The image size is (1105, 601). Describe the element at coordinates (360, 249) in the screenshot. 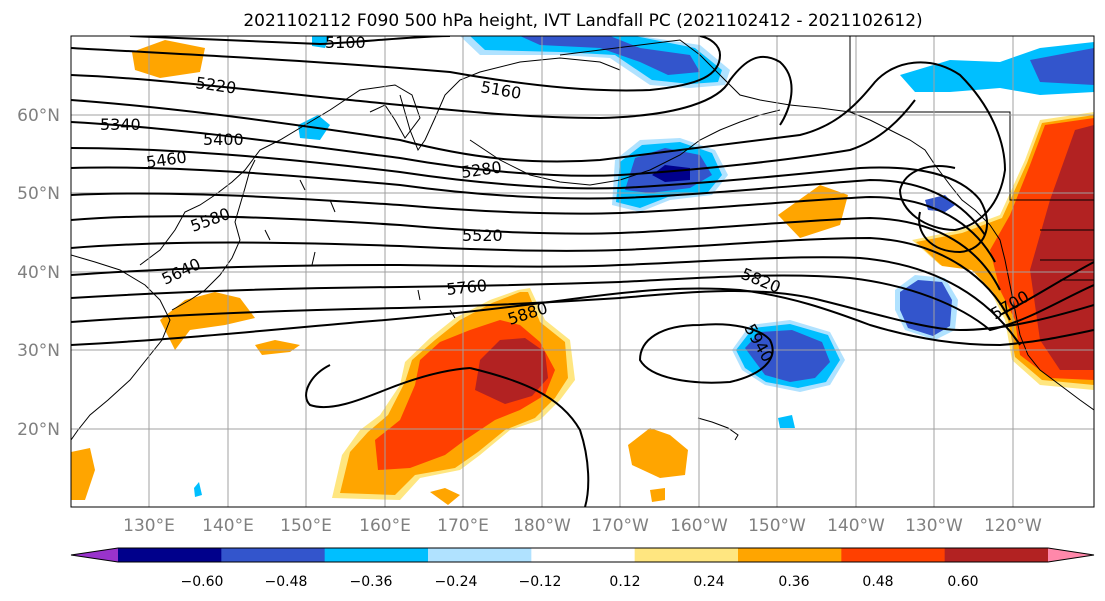

I see `coastline-pacific-islands` at that location.